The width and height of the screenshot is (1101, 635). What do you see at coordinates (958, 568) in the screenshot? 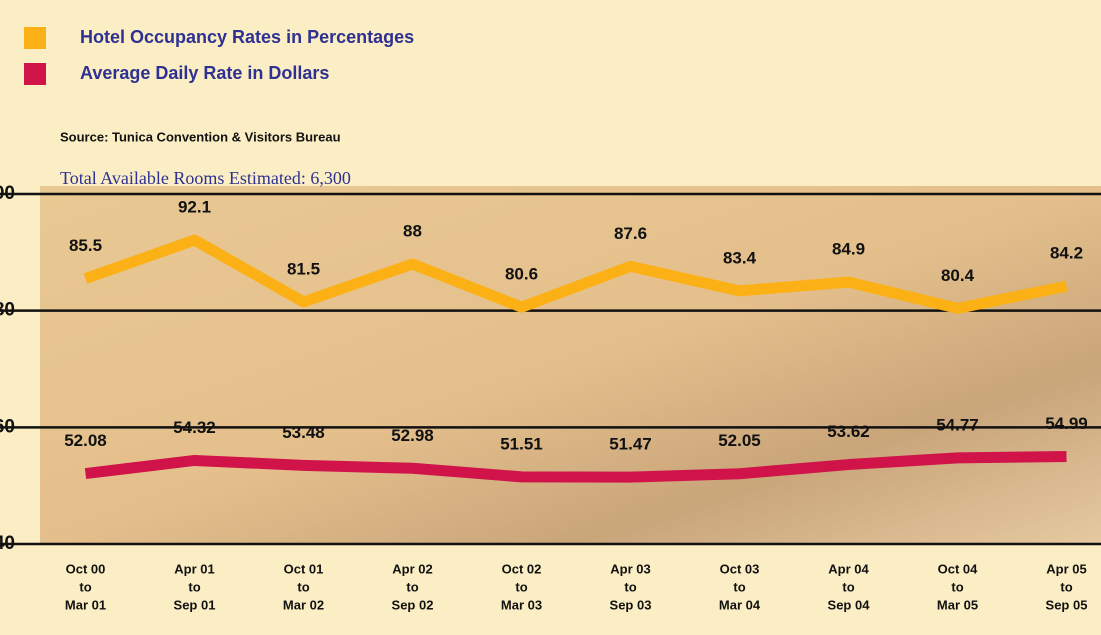
I see `x-tick-label: Oct 04` at bounding box center [958, 568].